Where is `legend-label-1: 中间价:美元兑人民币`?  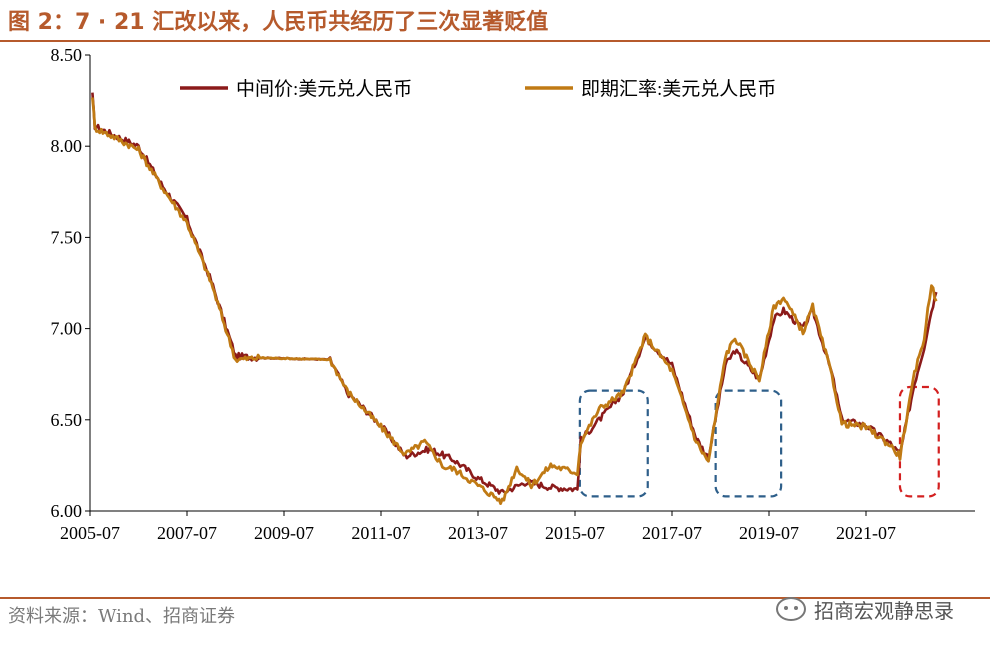
legend-label-1: 中间价:美元兑人民币 is located at coordinates (324, 89).